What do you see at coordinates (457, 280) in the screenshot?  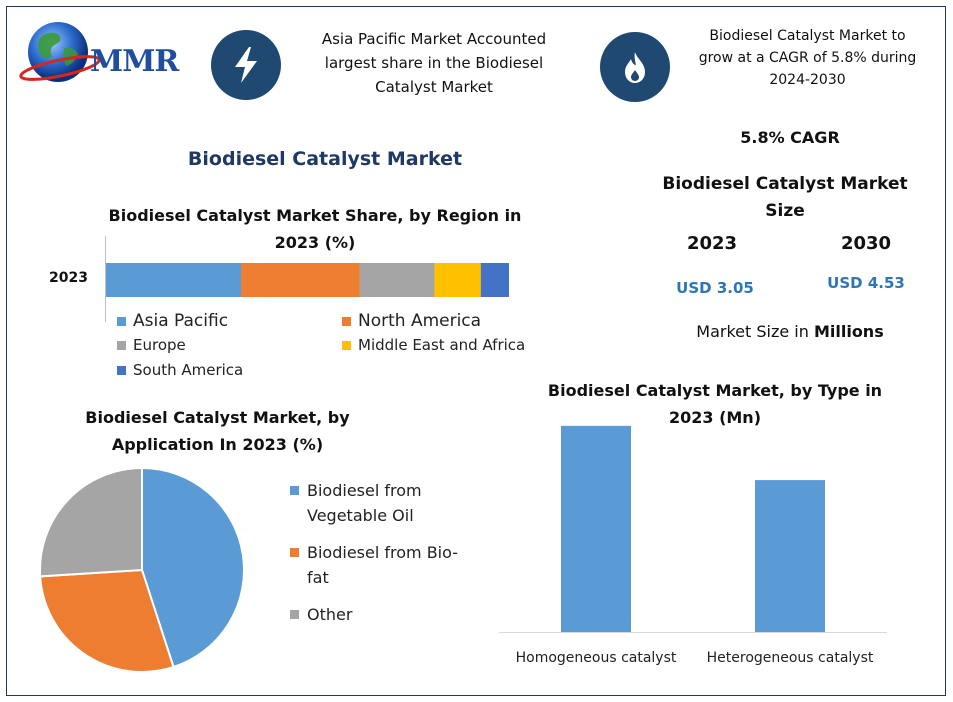 I see `region-bar-segment-middle-east-and-africa` at bounding box center [457, 280].